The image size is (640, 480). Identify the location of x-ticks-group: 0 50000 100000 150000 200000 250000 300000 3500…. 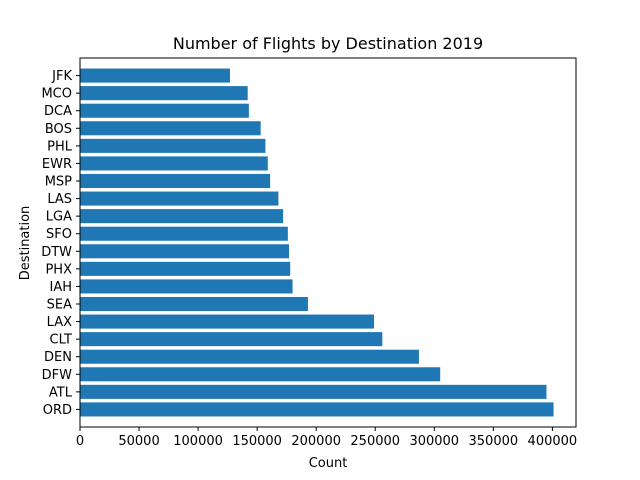
(326, 438).